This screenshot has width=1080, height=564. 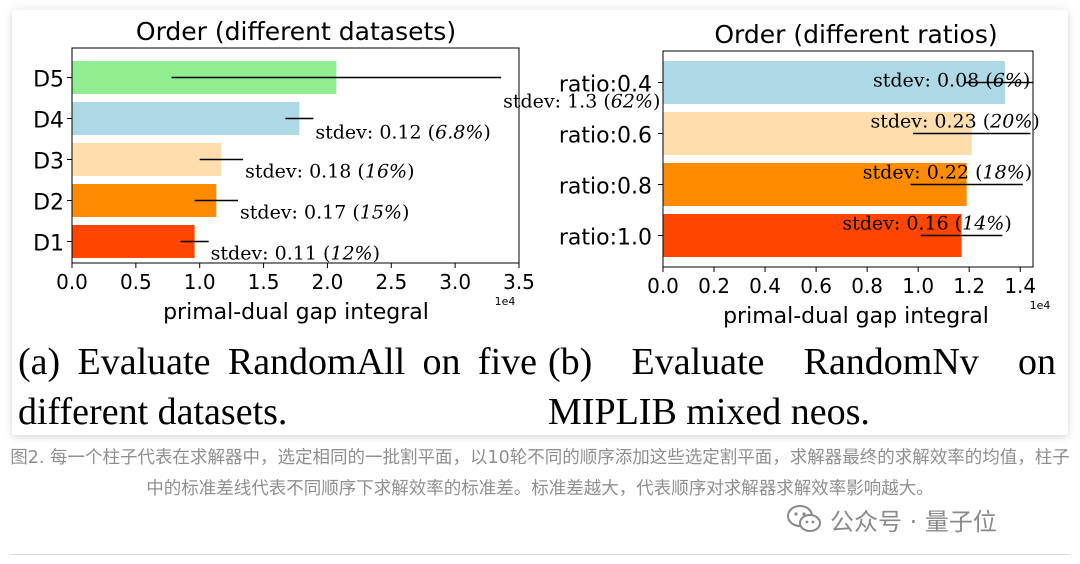 What do you see at coordinates (402, 133) in the screenshot?
I see `stdev-annotation: stdev: 0.12 (6.8%)` at bounding box center [402, 133].